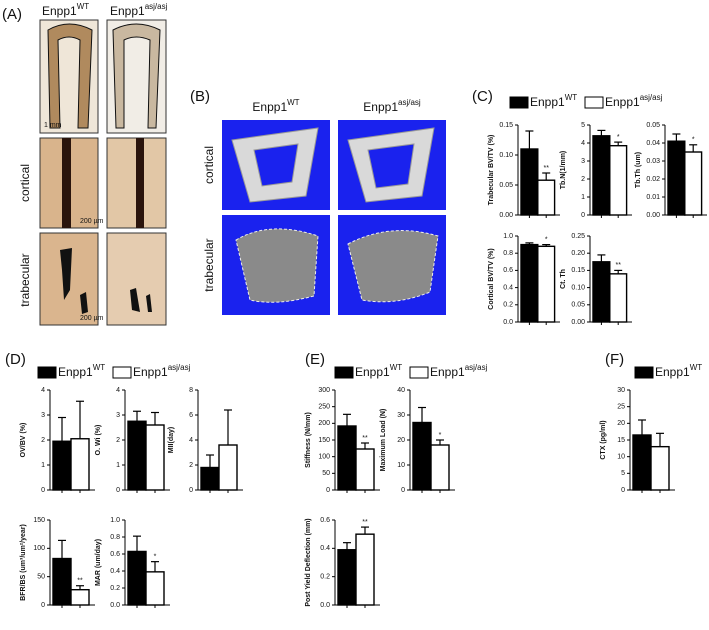  What do you see at coordinates (103, 172) in the screenshot?
I see `histology-images` at bounding box center [103, 172].